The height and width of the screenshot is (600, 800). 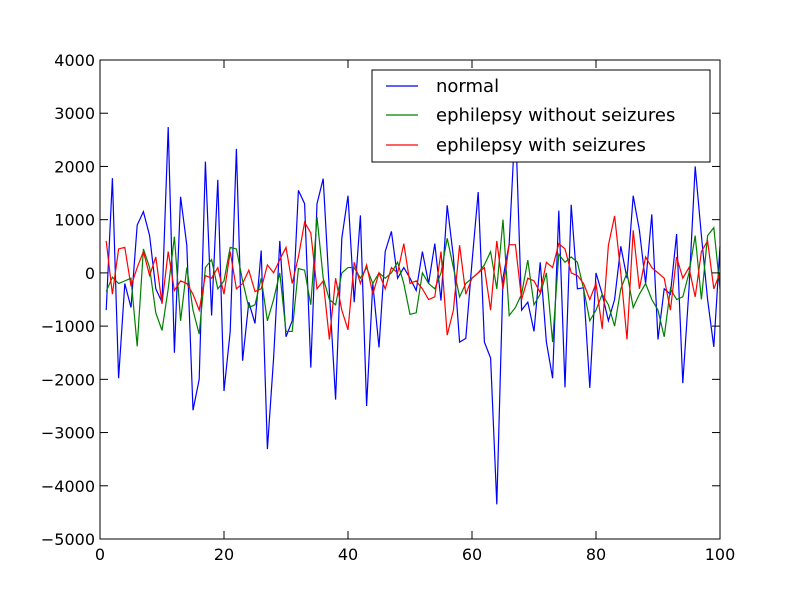 I want to click on y-tick-label: 2000, so click(x=74, y=166).